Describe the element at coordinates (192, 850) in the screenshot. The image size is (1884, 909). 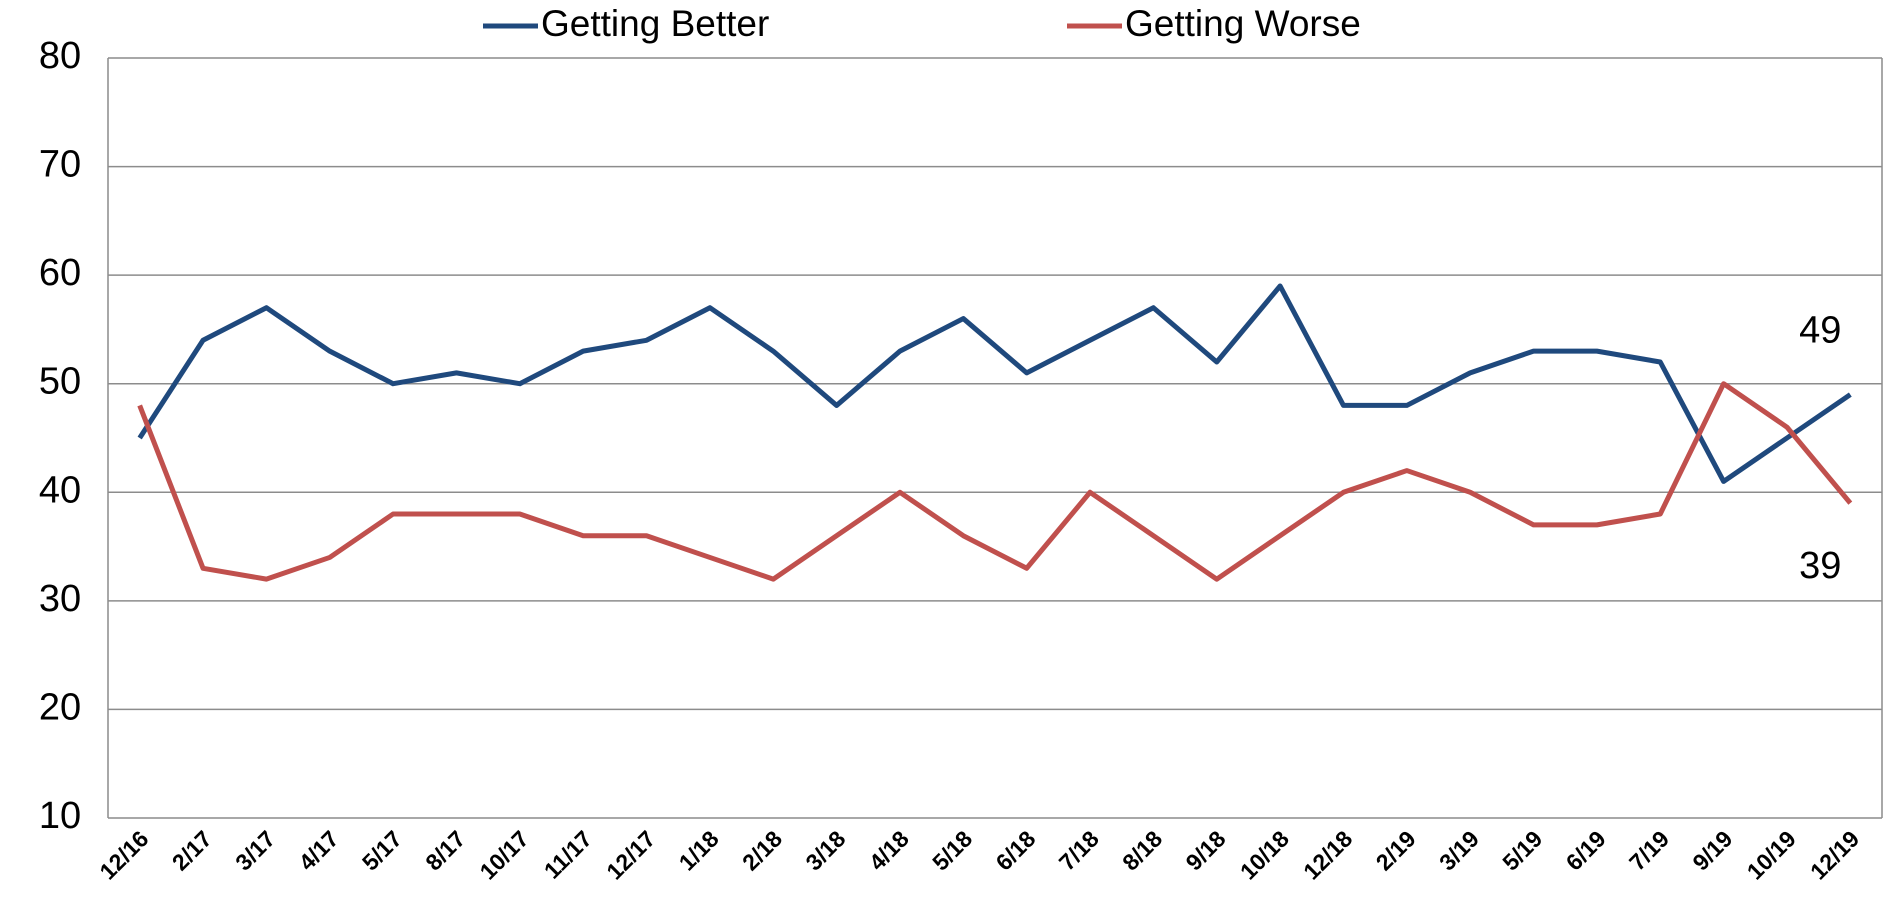
I see `x-tick-label: 2/17` at that location.